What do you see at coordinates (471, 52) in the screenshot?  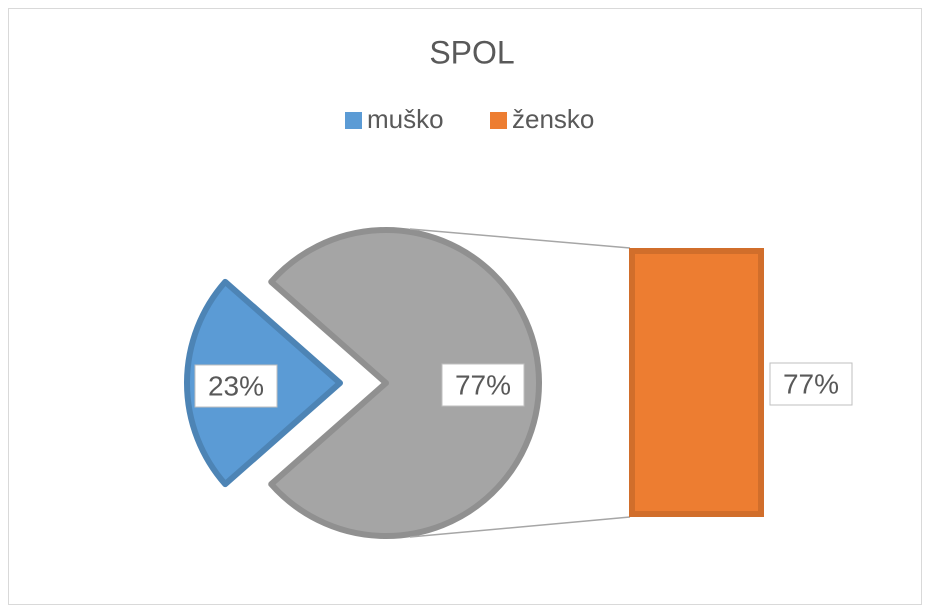 I see `chart-title: SPOL` at bounding box center [471, 52].